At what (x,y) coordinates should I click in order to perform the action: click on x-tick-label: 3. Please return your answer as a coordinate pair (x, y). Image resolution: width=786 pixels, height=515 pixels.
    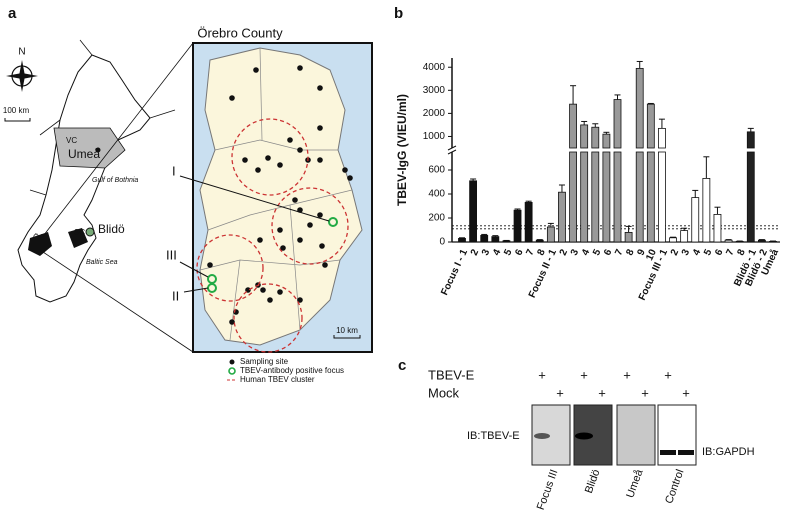
    Looking at the image, I should click on (575, 252).